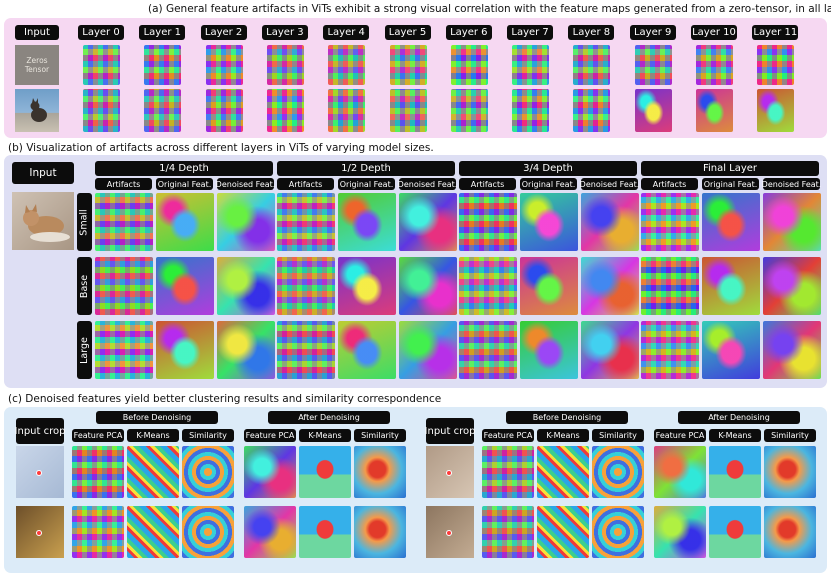  I want to click on column-label-0-1-0: Feature PCA, so click(270, 435).